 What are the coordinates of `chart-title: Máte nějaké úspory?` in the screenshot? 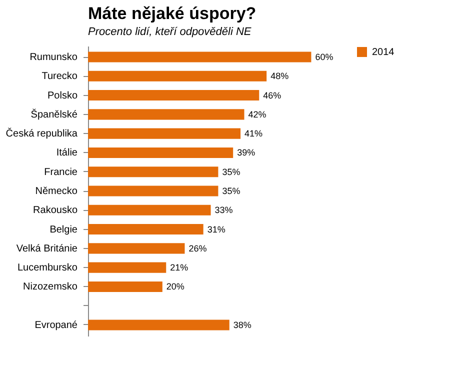 It's located at (172, 13).